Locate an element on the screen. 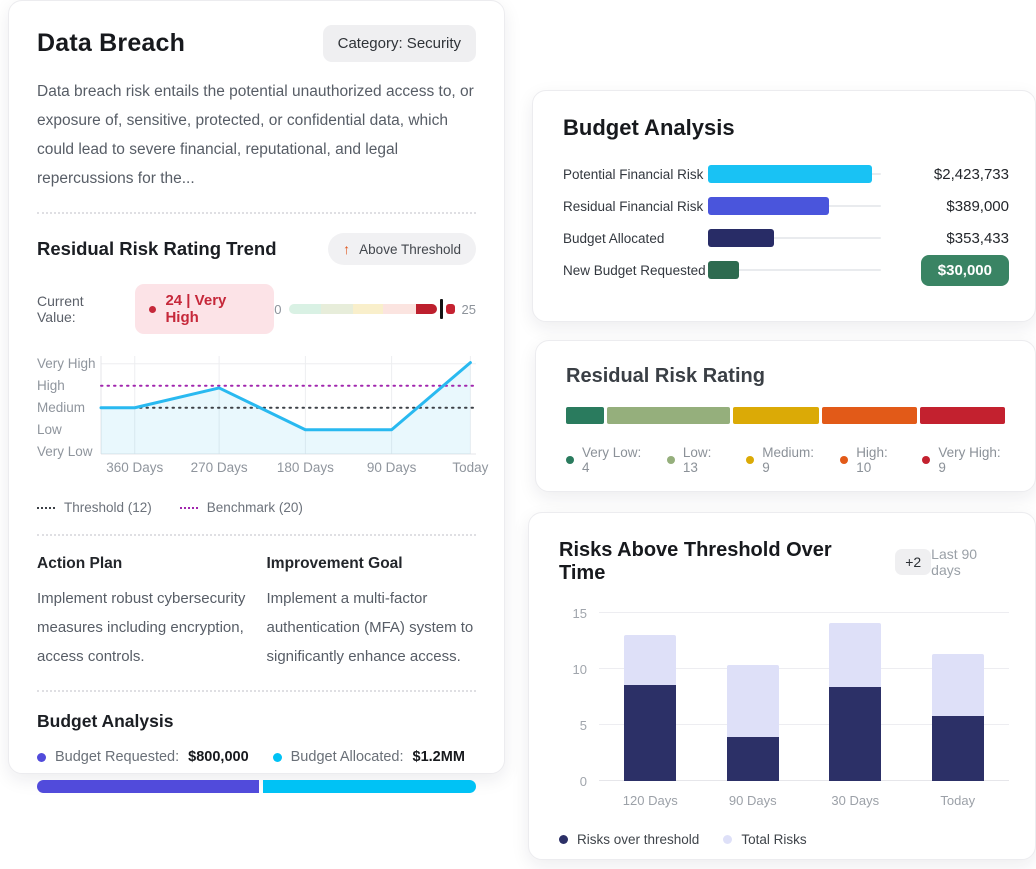 The height and width of the screenshot is (869, 1036). rating-segment-high is located at coordinates (869, 415).